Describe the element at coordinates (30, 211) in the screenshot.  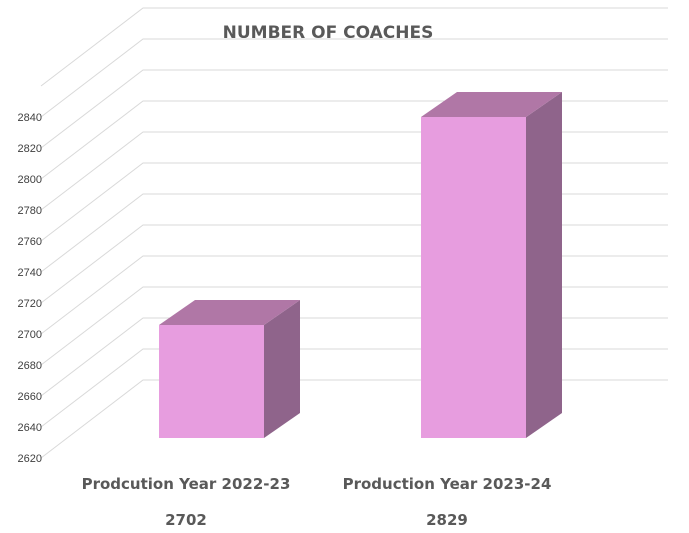
I see `y-tick-label: 2780` at that location.